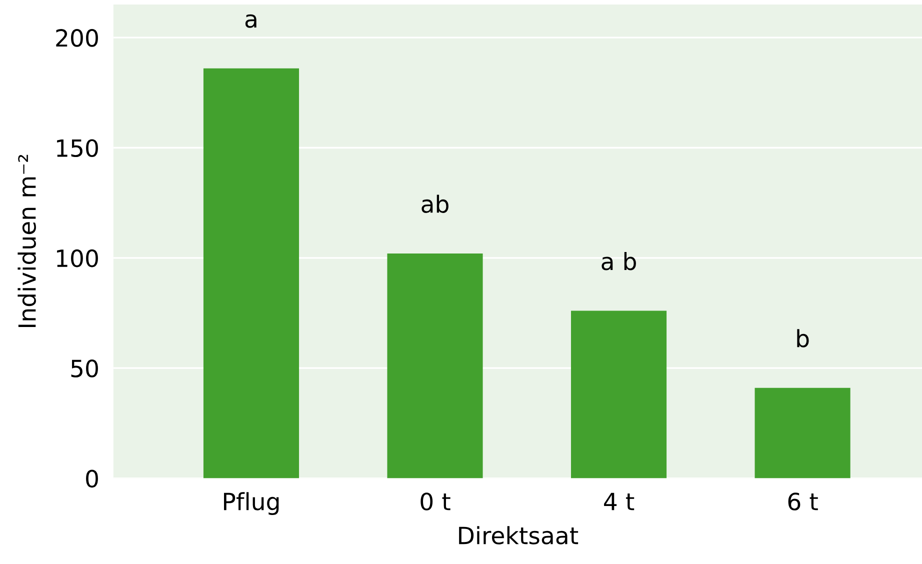 This screenshot has width=922, height=564. I want to click on x-tick-label: Pflug, so click(251, 504).